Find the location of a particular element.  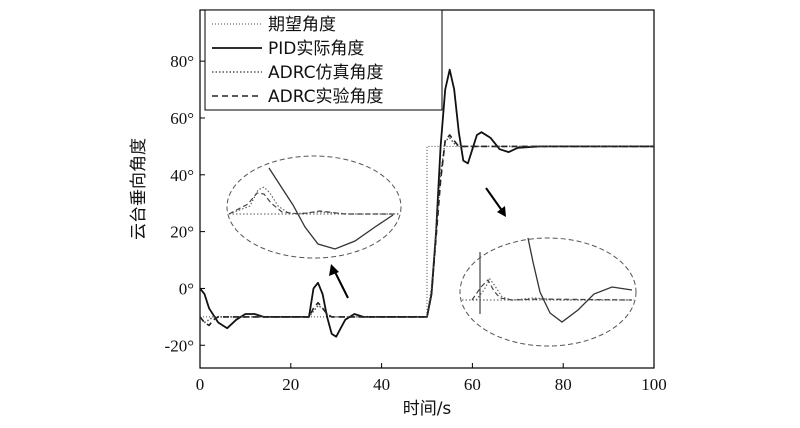

zoom-arrow-left-head is located at coordinates (334, 270).